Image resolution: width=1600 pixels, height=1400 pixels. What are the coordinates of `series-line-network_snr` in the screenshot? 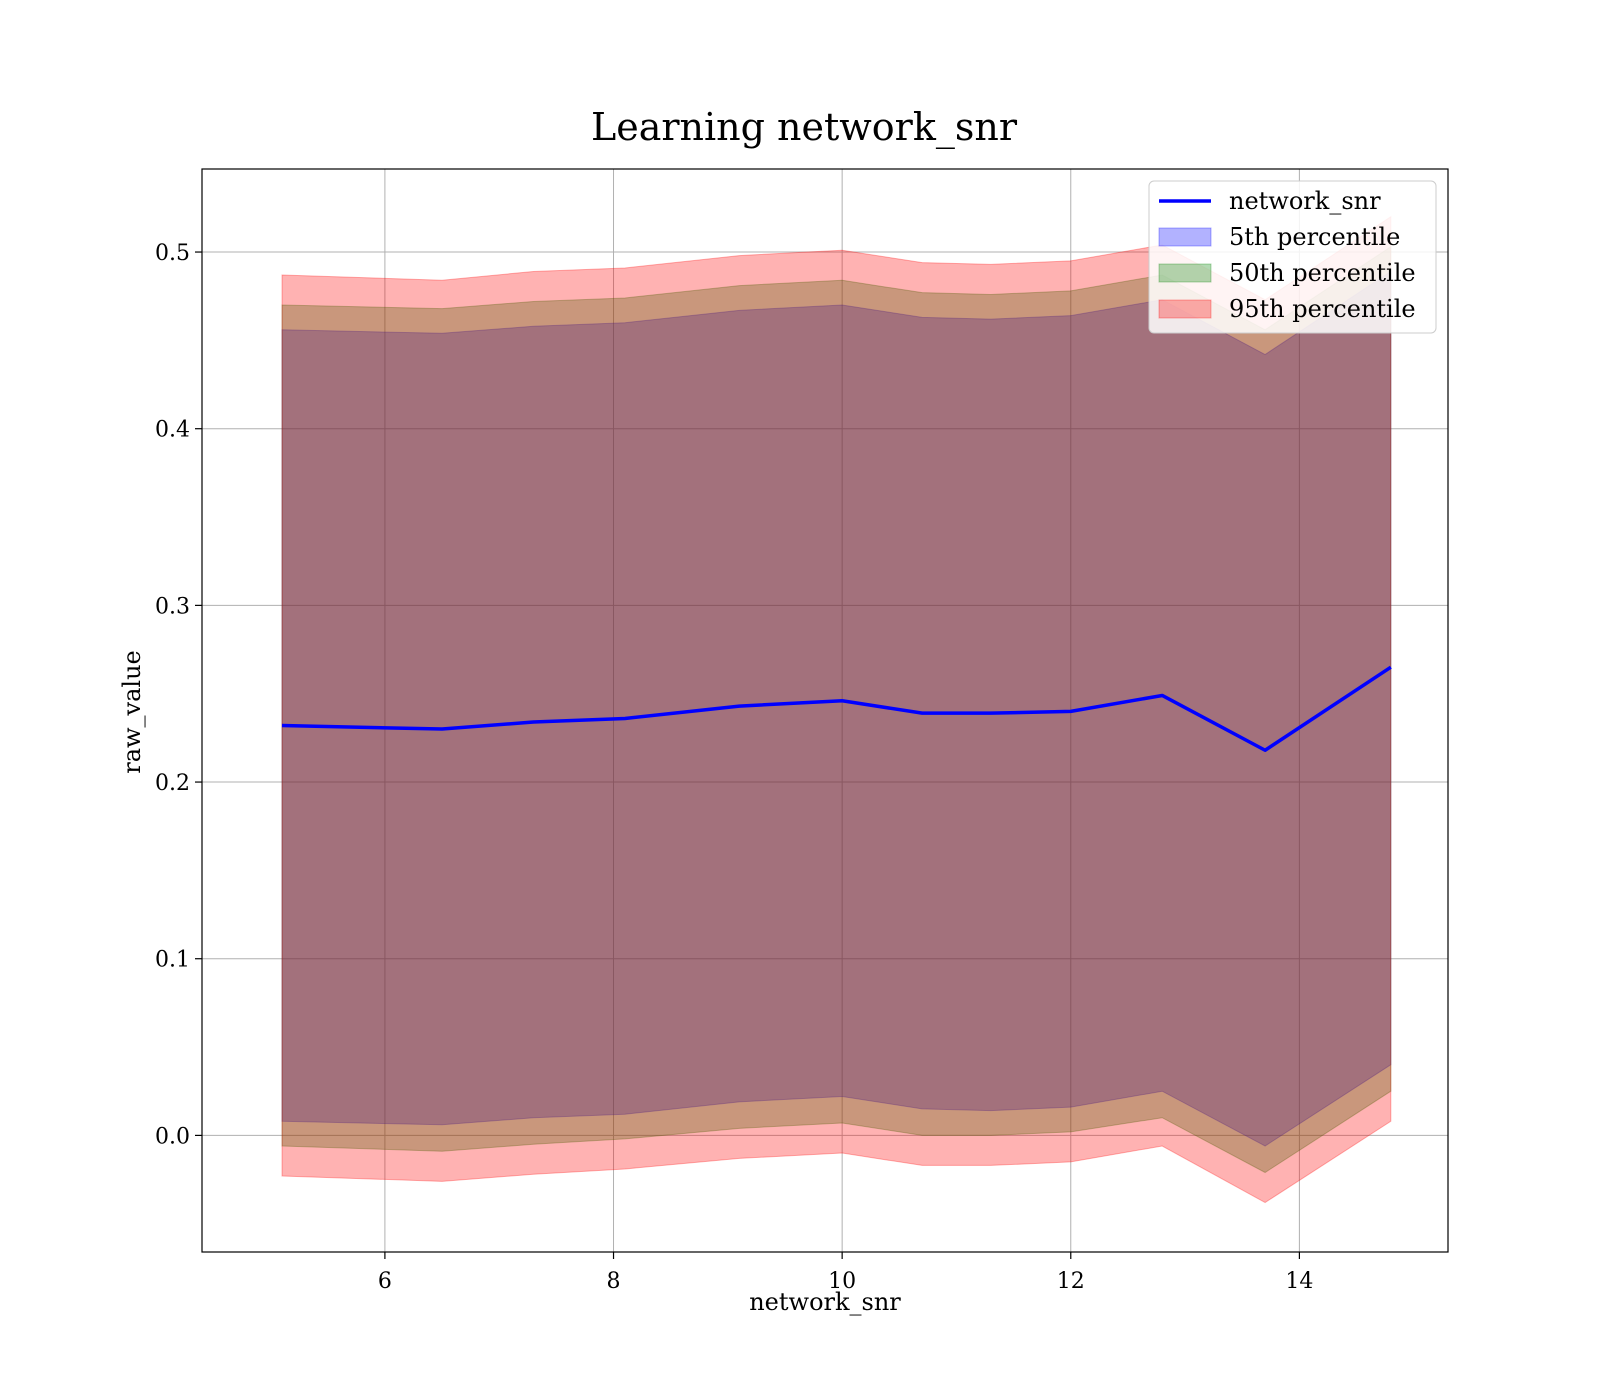 It's located at (836, 708).